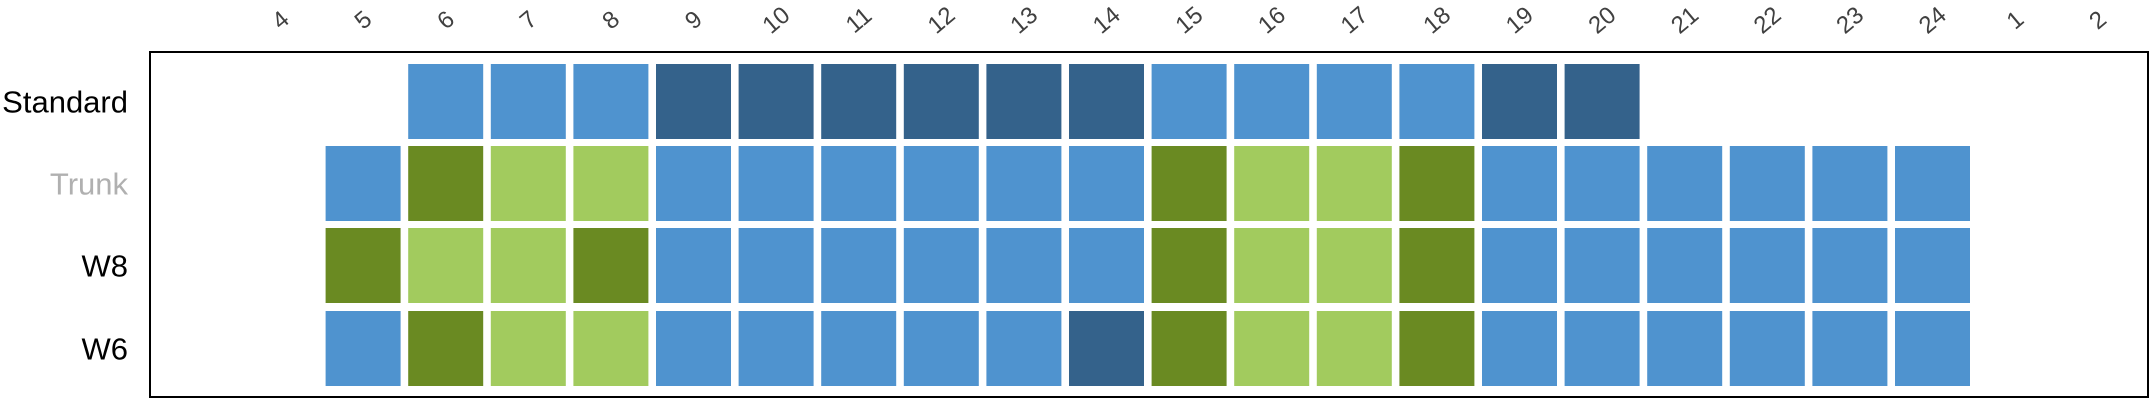  What do you see at coordinates (1024, 20) in the screenshot?
I see `x-tick-label: 13` at bounding box center [1024, 20].